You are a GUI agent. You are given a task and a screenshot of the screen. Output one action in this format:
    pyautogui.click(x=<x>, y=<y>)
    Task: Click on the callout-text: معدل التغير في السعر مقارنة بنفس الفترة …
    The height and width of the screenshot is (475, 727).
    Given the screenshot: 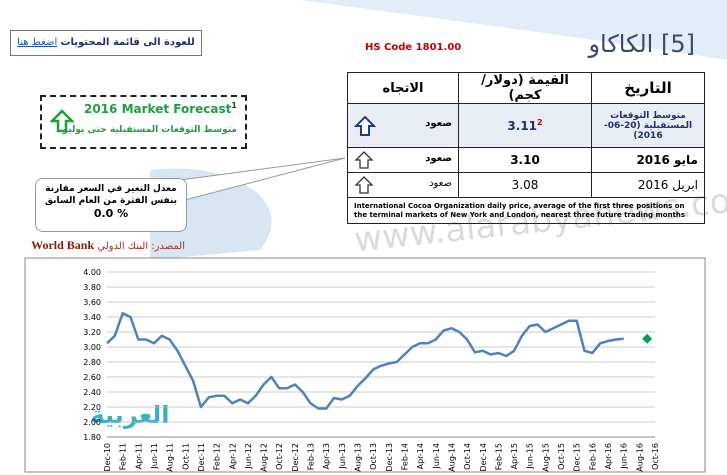 What is the action you would take?
    pyautogui.click(x=111, y=195)
    